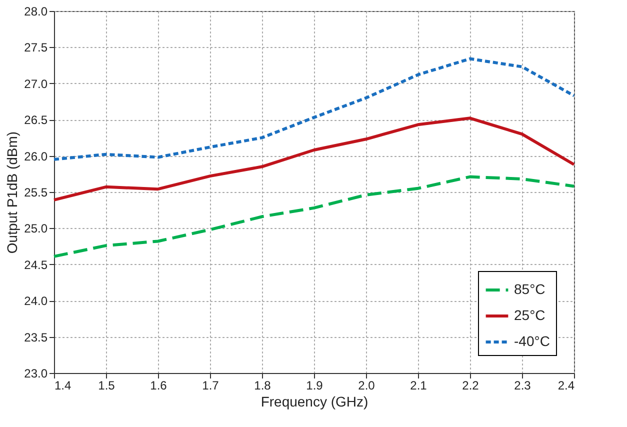 The width and height of the screenshot is (627, 427). What do you see at coordinates (36, 156) in the screenshot?
I see `y-tick-label: 26.0` at bounding box center [36, 156].